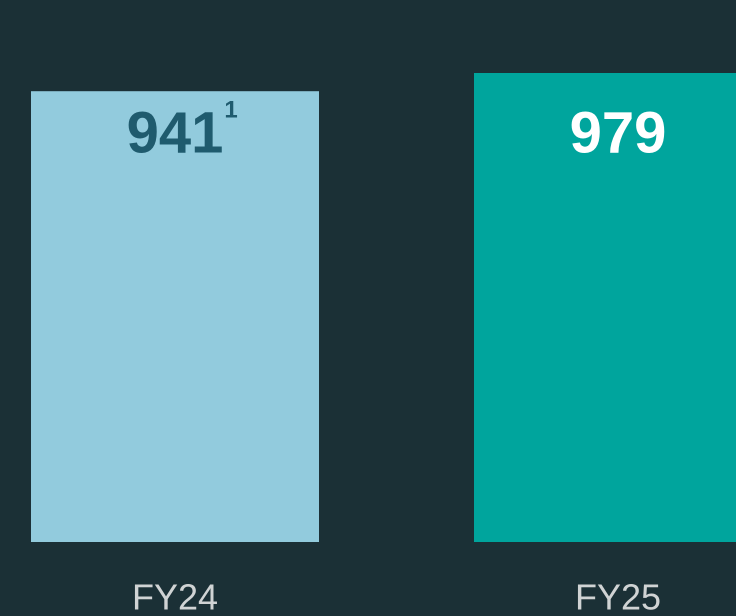  I want to click on value-label: 979, so click(618, 132).